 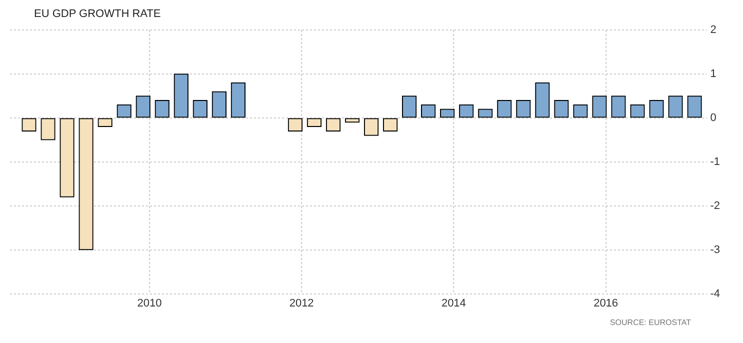 What do you see at coordinates (715, 294) in the screenshot?
I see `y-tick-label: -4` at bounding box center [715, 294].